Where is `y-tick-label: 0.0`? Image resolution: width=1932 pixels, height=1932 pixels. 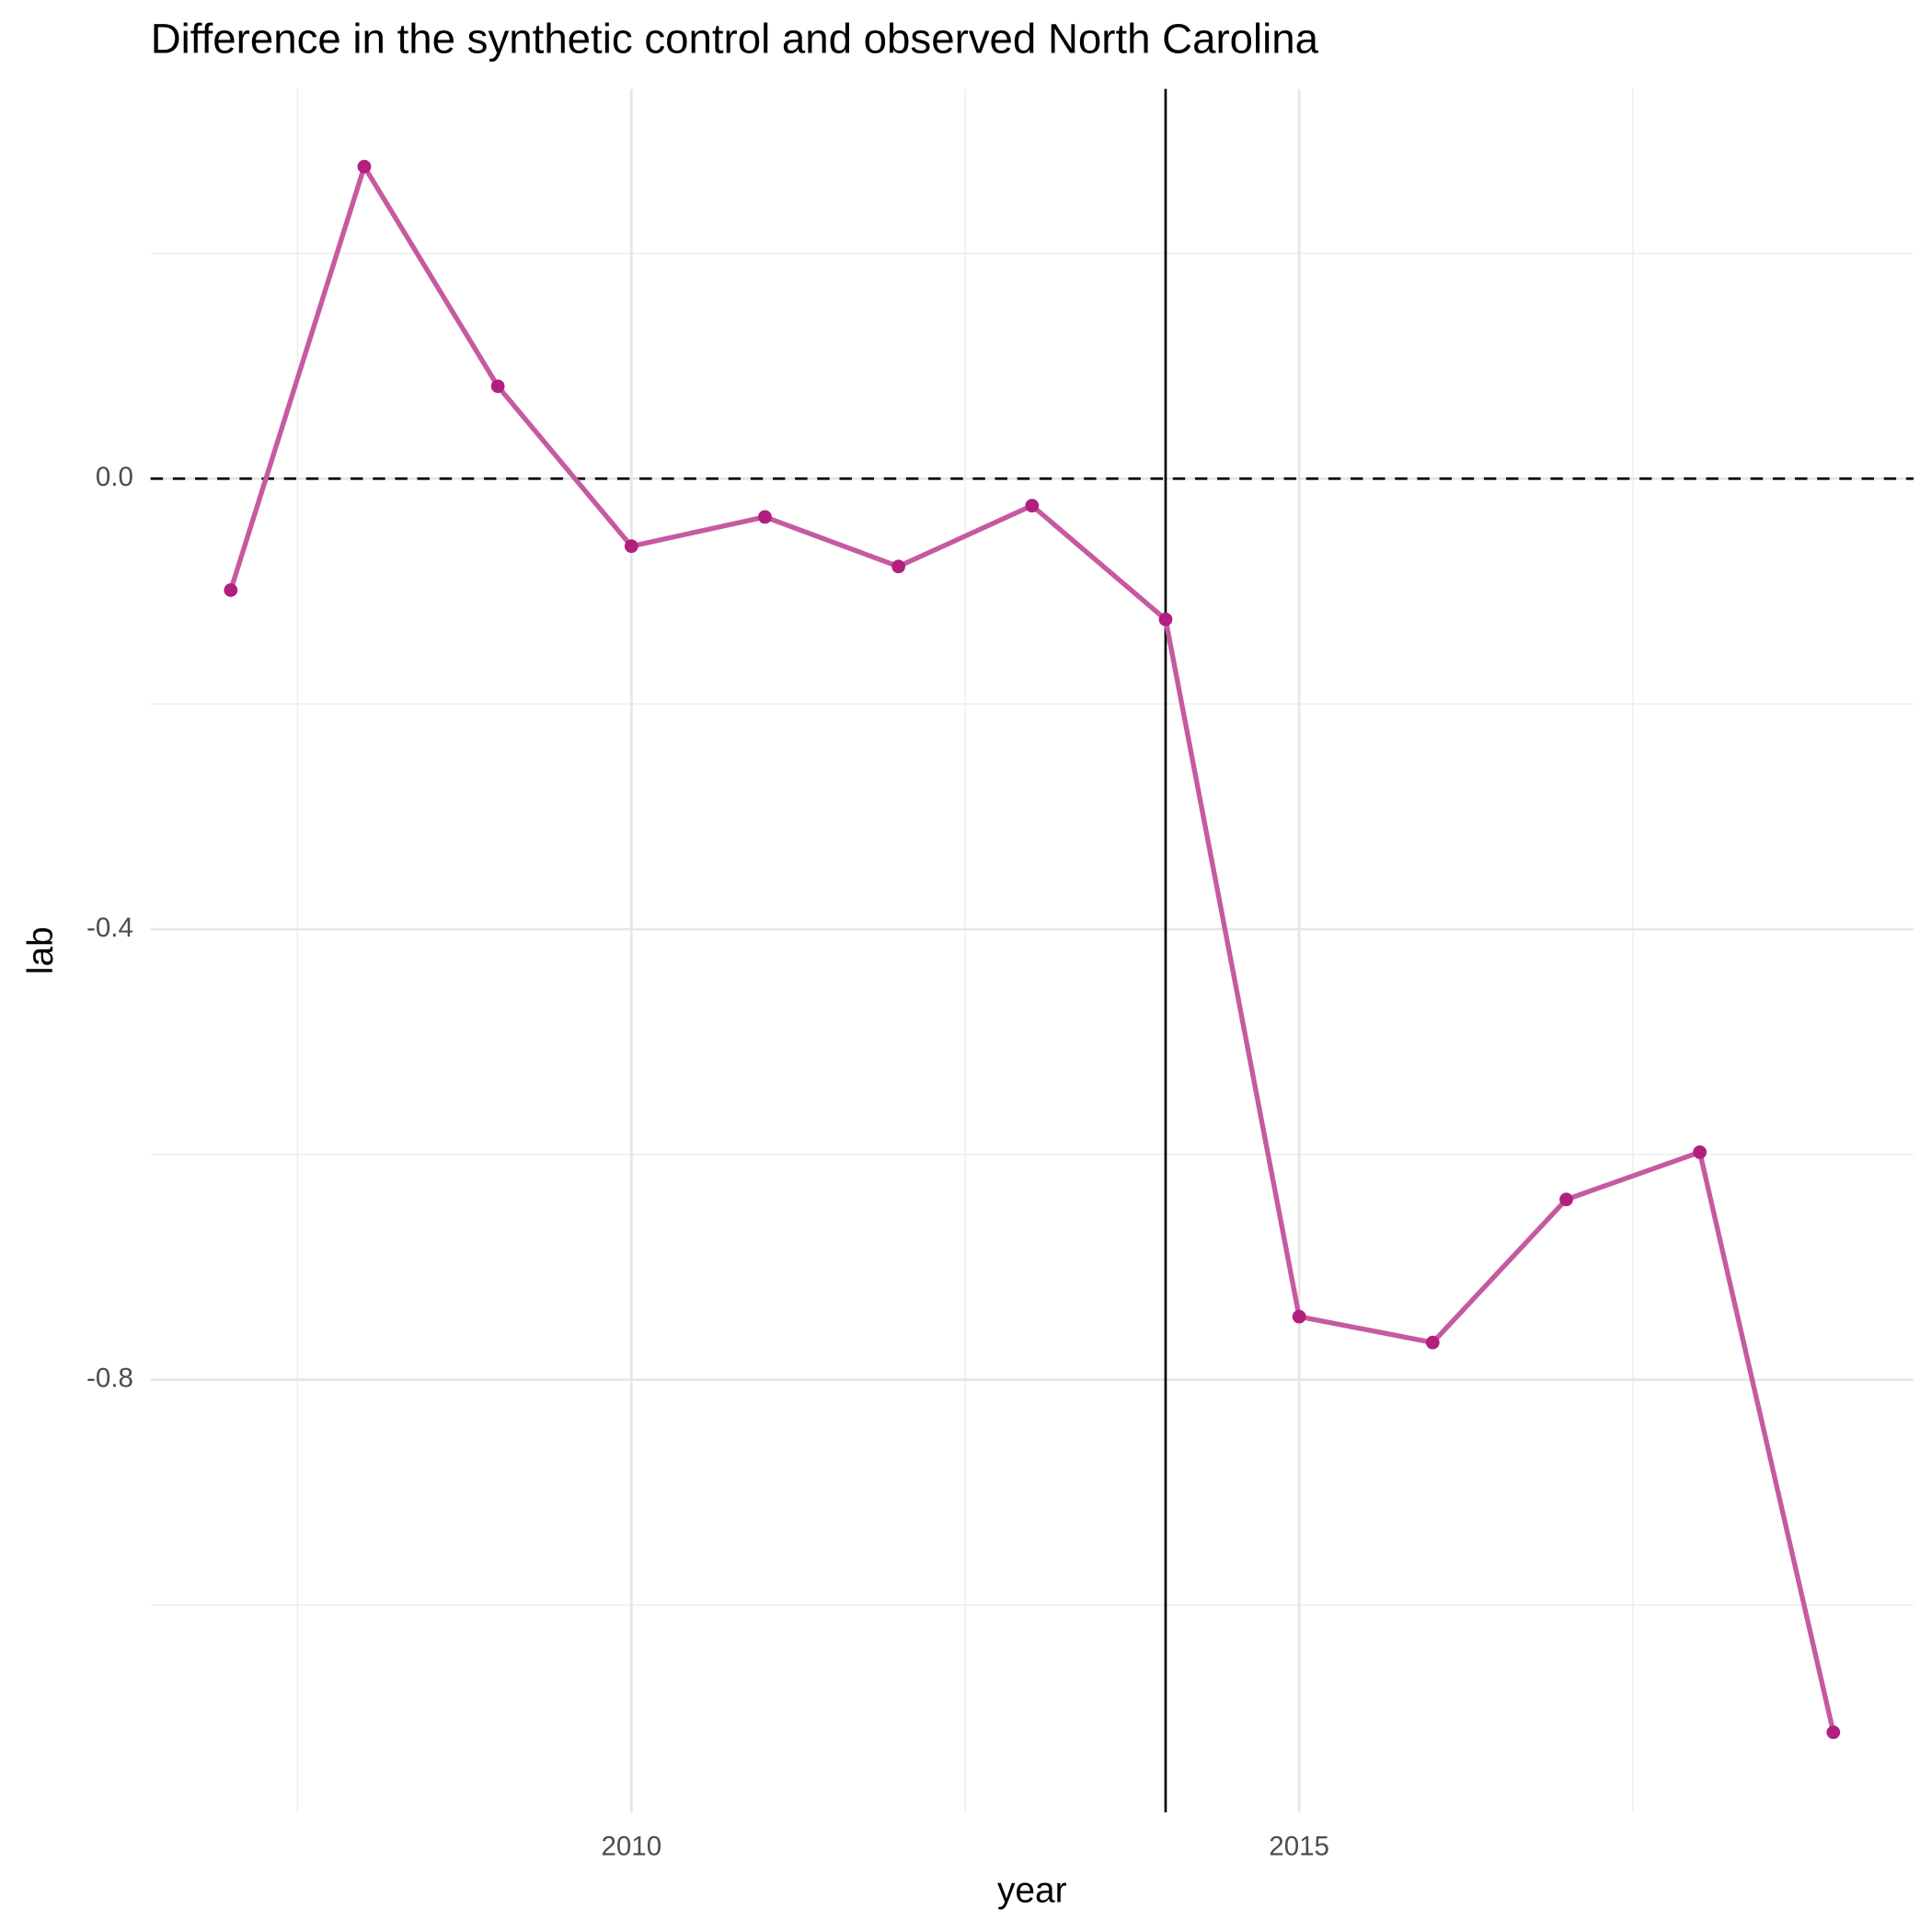 y-tick-label: 0.0 is located at coordinates (114, 477).